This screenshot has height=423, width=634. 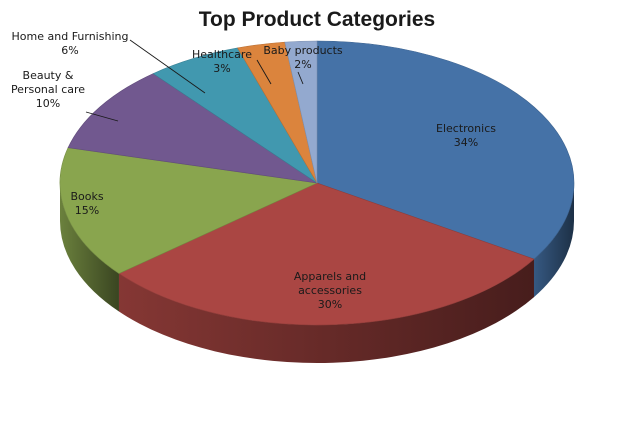 I want to click on slice-beauty-personal-care, so click(x=192, y=128).